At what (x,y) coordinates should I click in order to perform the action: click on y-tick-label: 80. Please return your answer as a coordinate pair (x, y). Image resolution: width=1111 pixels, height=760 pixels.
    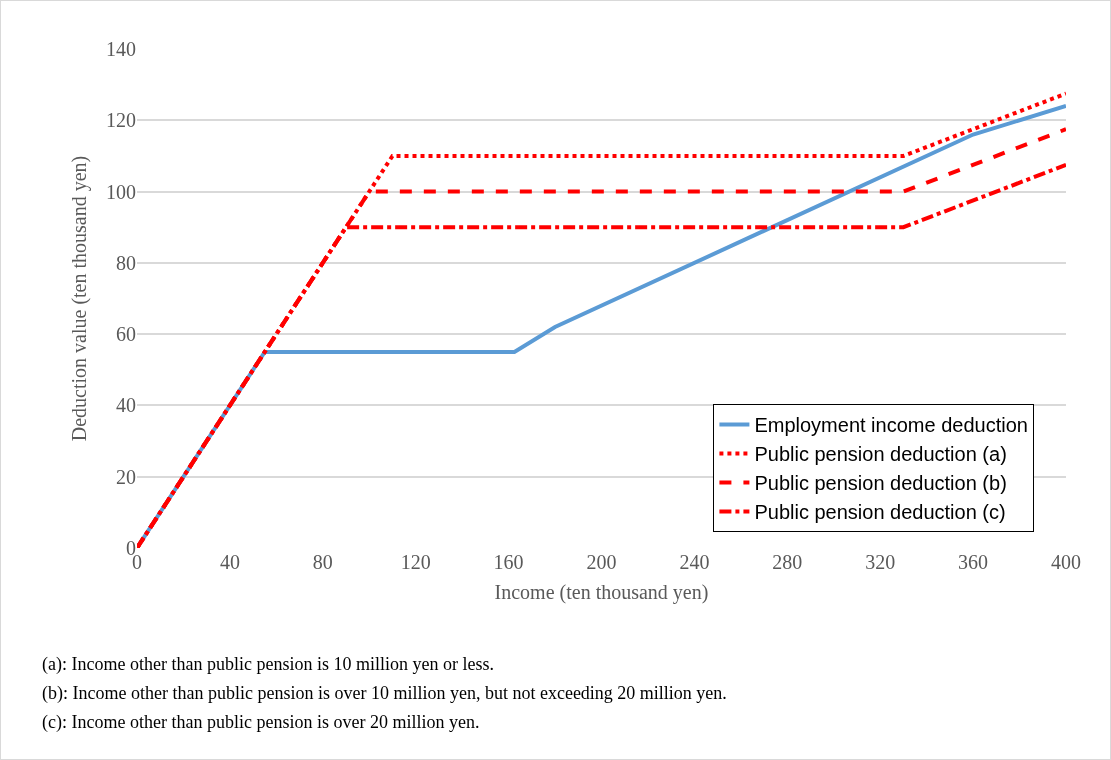
    Looking at the image, I should click on (126, 262).